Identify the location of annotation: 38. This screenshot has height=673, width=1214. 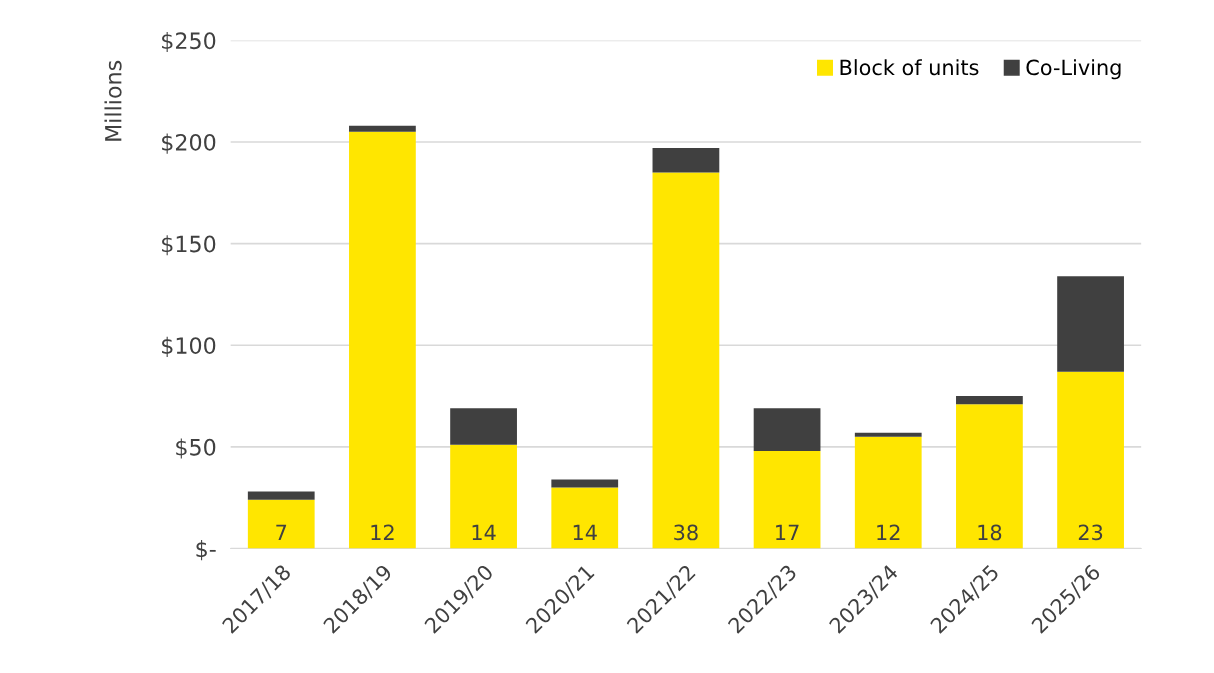
(686, 532).